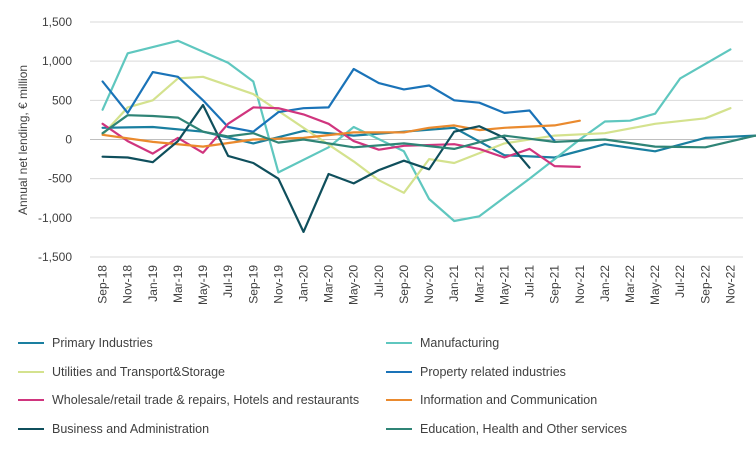  Describe the element at coordinates (680, 281) in the screenshot. I see `x-tick-label: Jul-22` at that location.